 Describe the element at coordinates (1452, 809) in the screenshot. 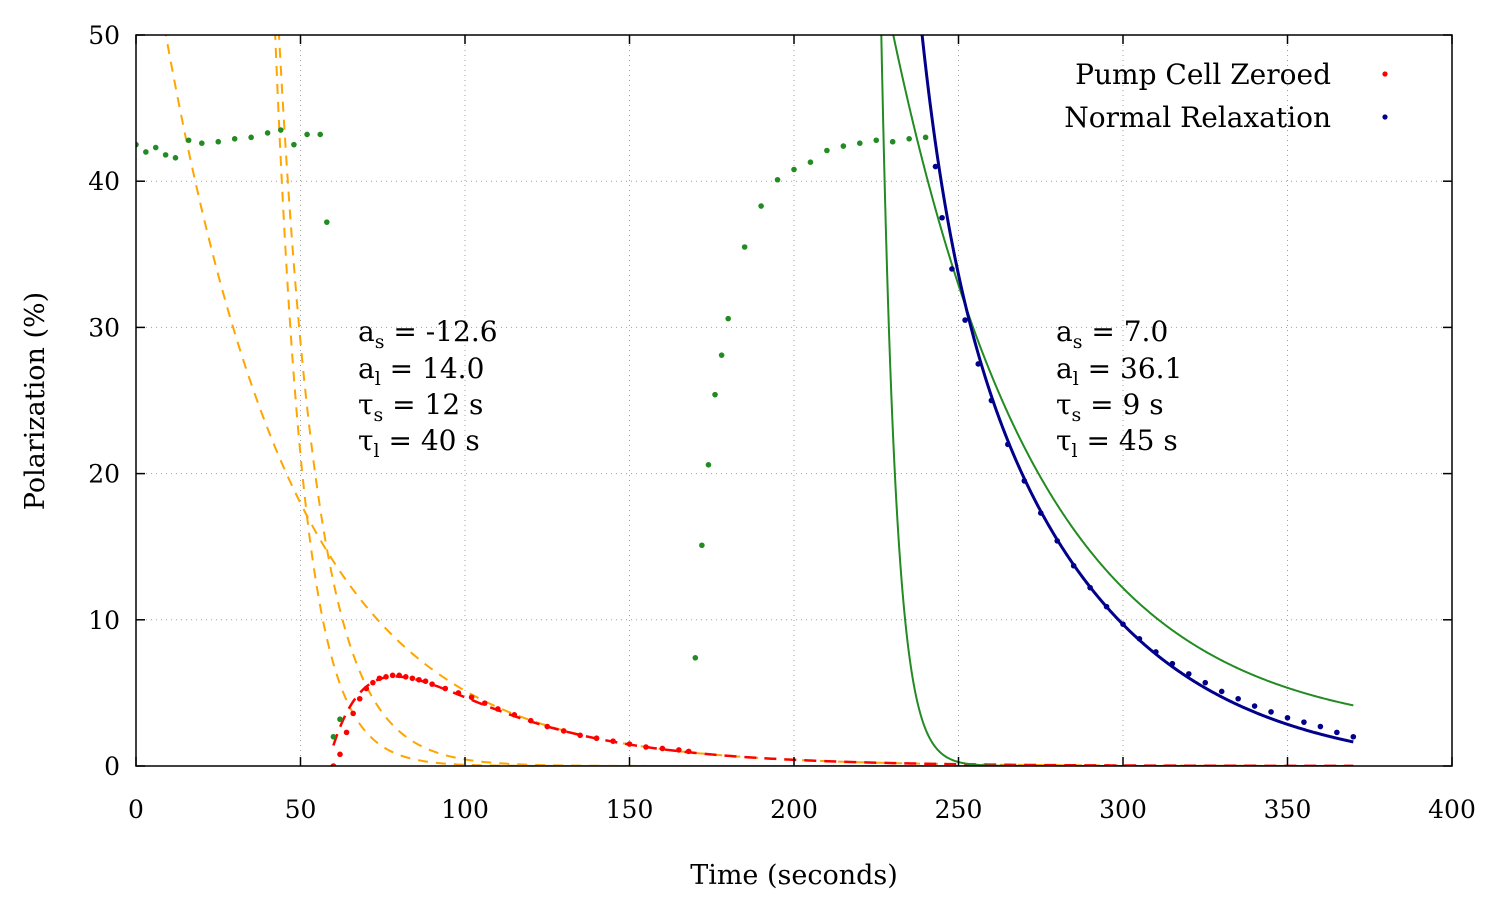

I see `x-tick-label: 400` at that location.